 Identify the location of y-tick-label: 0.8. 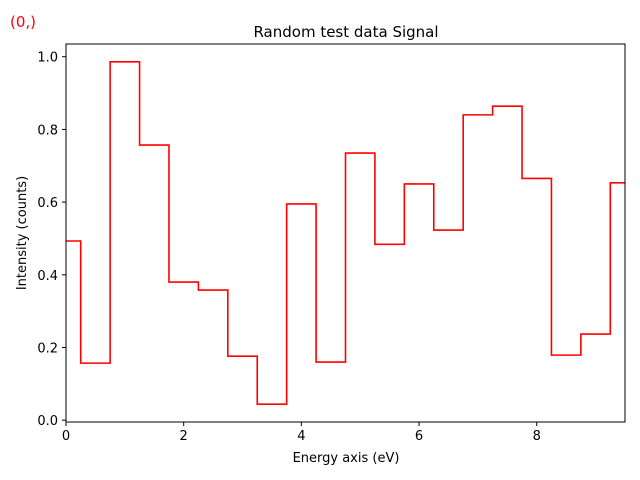
(47, 130).